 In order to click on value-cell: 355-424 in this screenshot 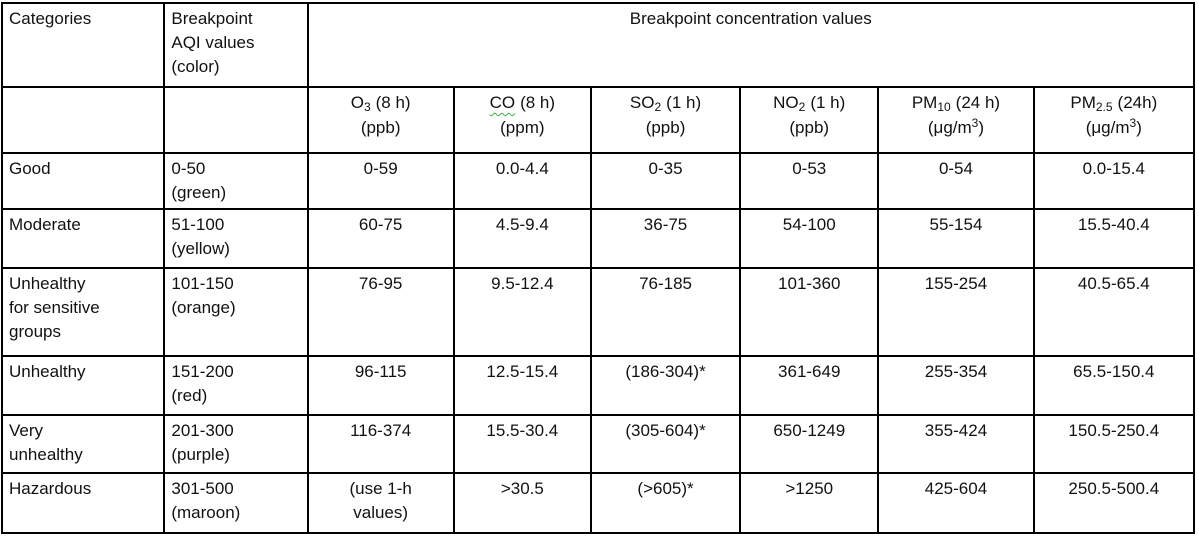, I will do `click(956, 444)`.